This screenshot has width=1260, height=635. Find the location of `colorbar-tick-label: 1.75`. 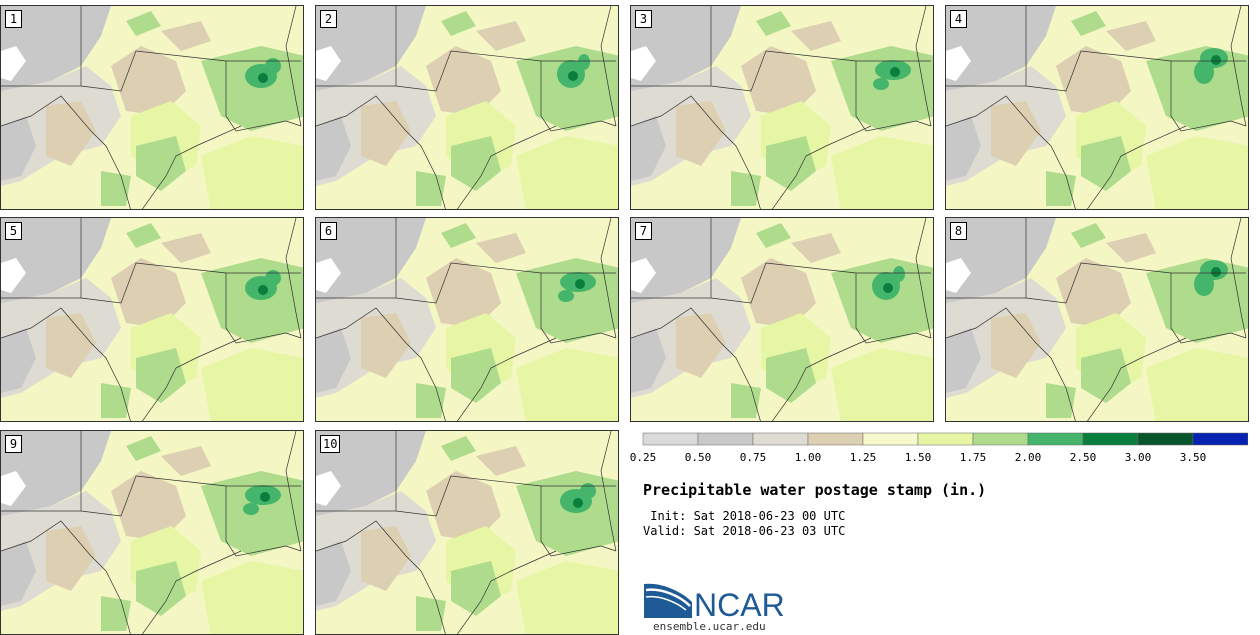

colorbar-tick-label: 1.75 is located at coordinates (973, 457).